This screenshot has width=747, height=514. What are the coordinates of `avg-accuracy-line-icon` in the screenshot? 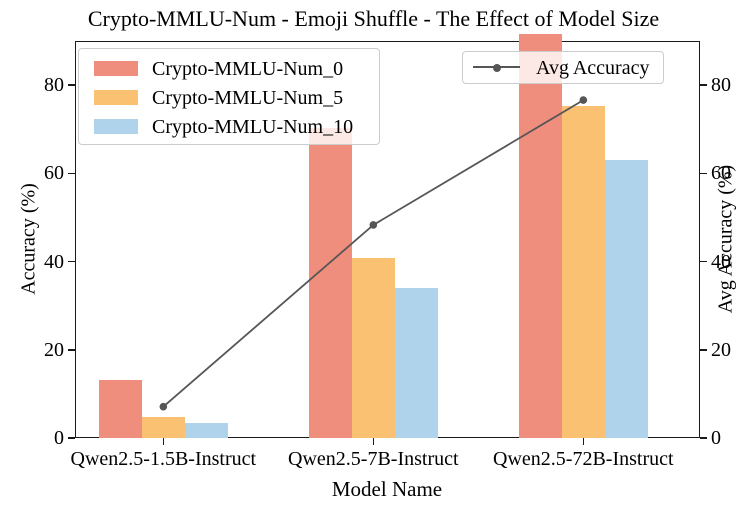 It's located at (496, 67).